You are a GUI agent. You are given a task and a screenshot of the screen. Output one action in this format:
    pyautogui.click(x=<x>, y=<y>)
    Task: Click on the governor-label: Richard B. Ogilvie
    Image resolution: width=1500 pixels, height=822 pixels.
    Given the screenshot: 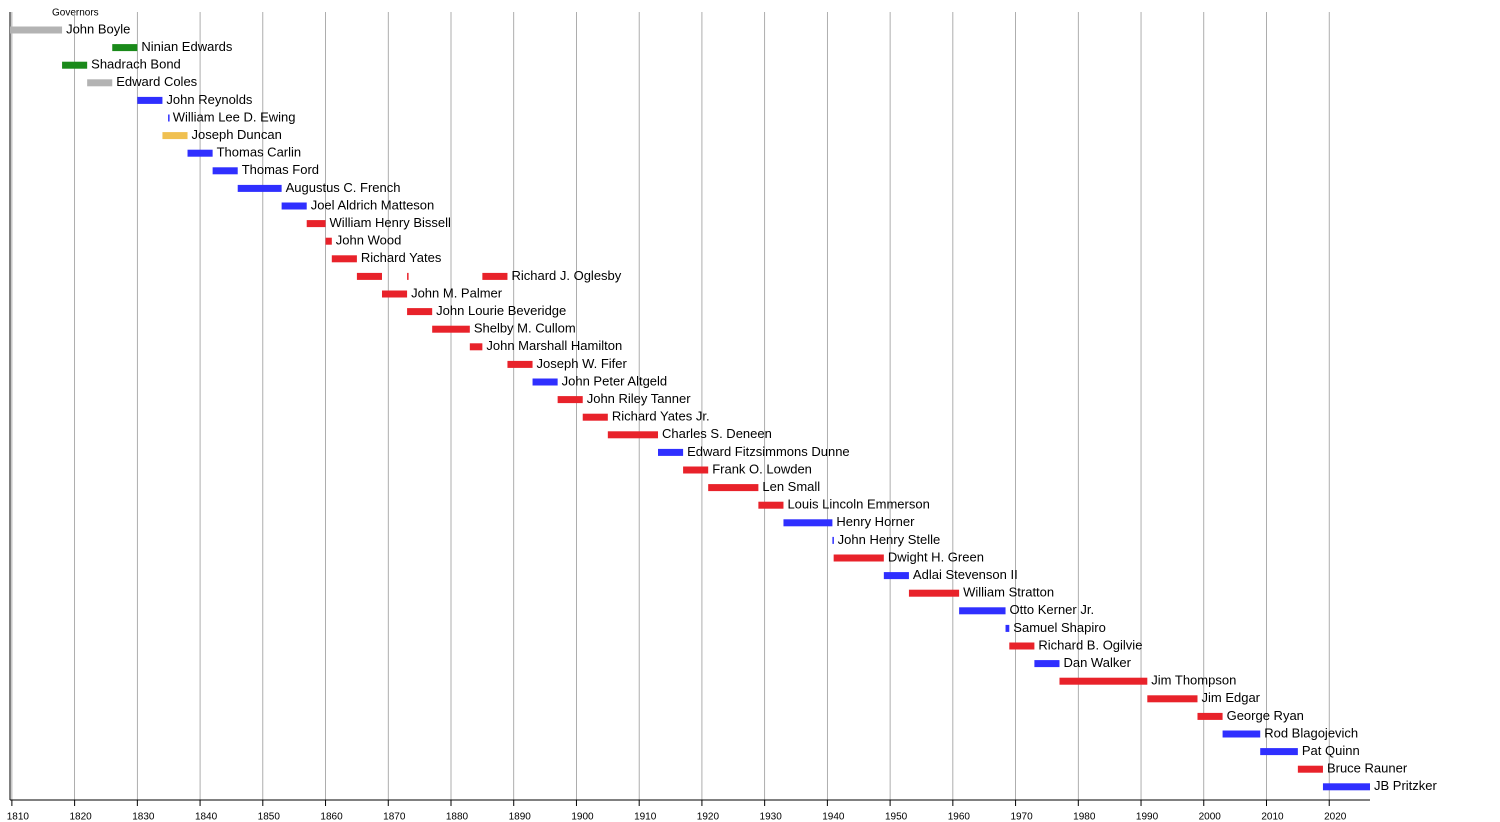 What is the action you would take?
    pyautogui.click(x=1090, y=644)
    